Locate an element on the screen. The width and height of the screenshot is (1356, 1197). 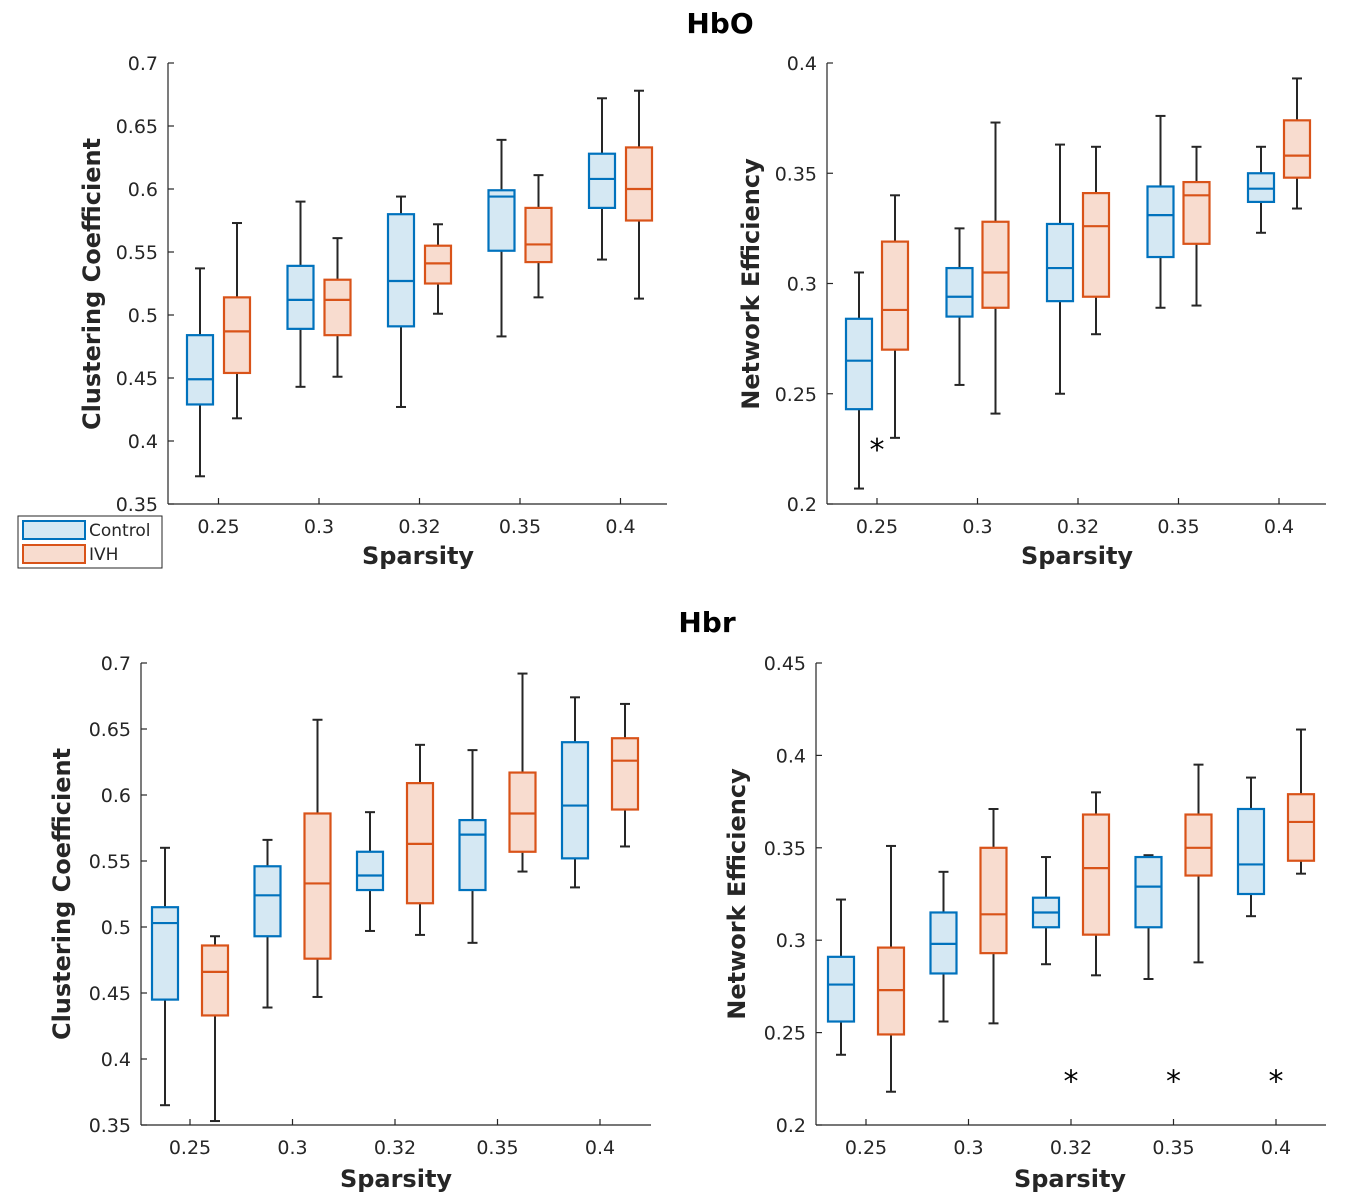
section-title-hbr: Hbr is located at coordinates (706, 622).